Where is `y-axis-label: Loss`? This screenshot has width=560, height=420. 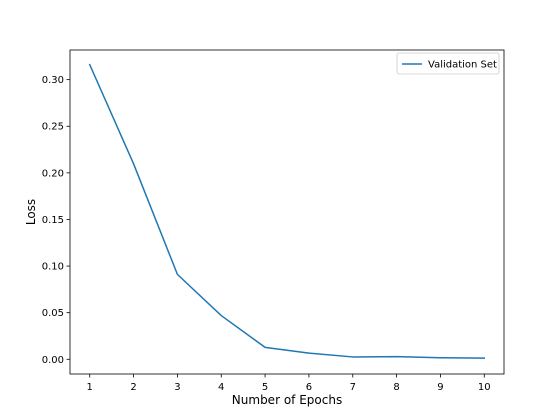
y-axis-label: Loss is located at coordinates (31, 212).